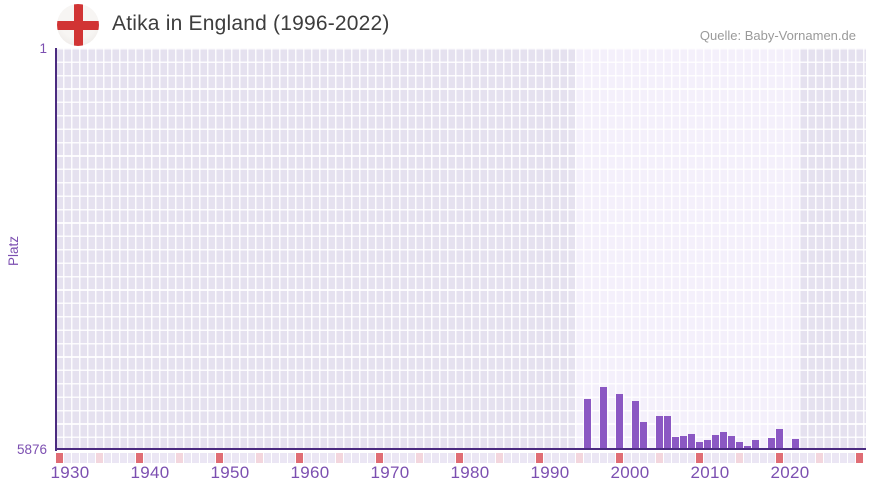 The width and height of the screenshot is (873, 492). Describe the element at coordinates (659, 432) in the screenshot. I see `bar-2005` at that location.